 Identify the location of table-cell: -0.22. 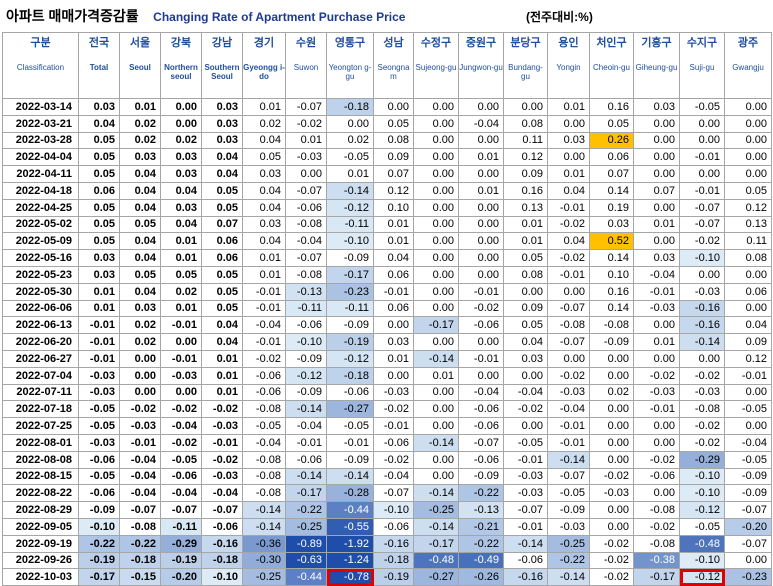
(99, 543).